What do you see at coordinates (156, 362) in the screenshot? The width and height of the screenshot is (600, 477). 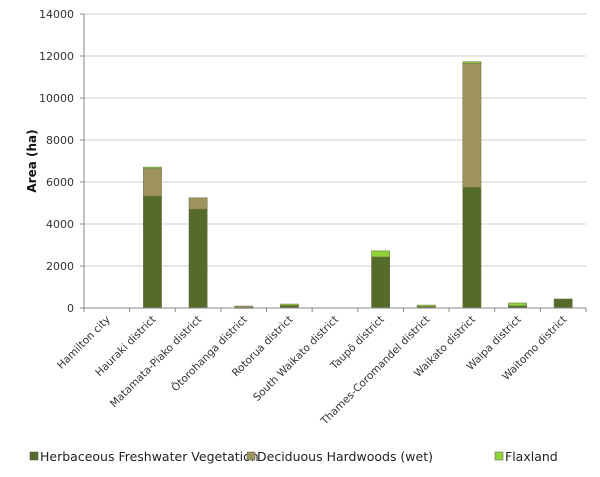 I see `x-tick-label: Matamata-Piako district` at bounding box center [156, 362].